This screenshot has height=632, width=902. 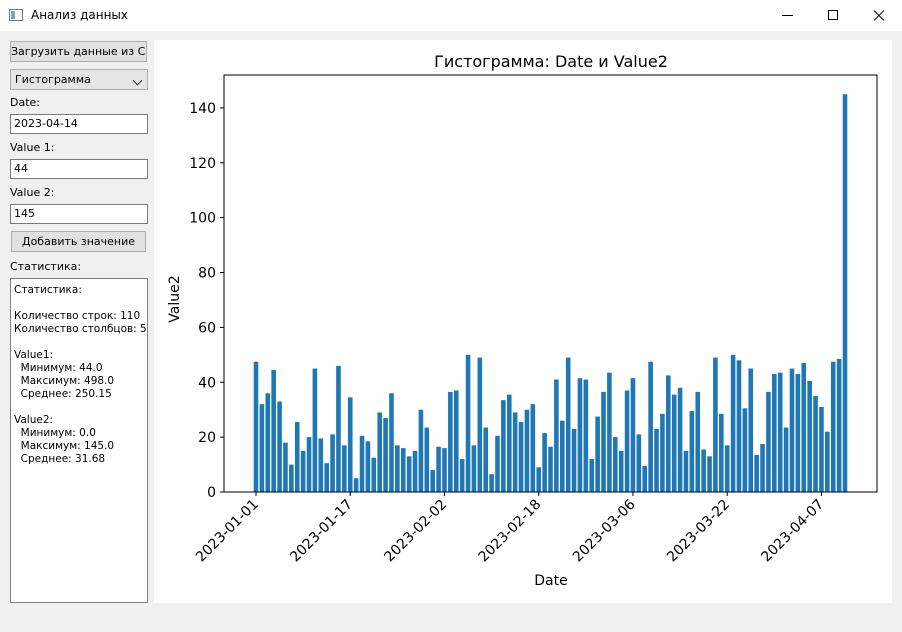 What do you see at coordinates (175, 298) in the screenshot?
I see `y-axis-label: Value2` at bounding box center [175, 298].